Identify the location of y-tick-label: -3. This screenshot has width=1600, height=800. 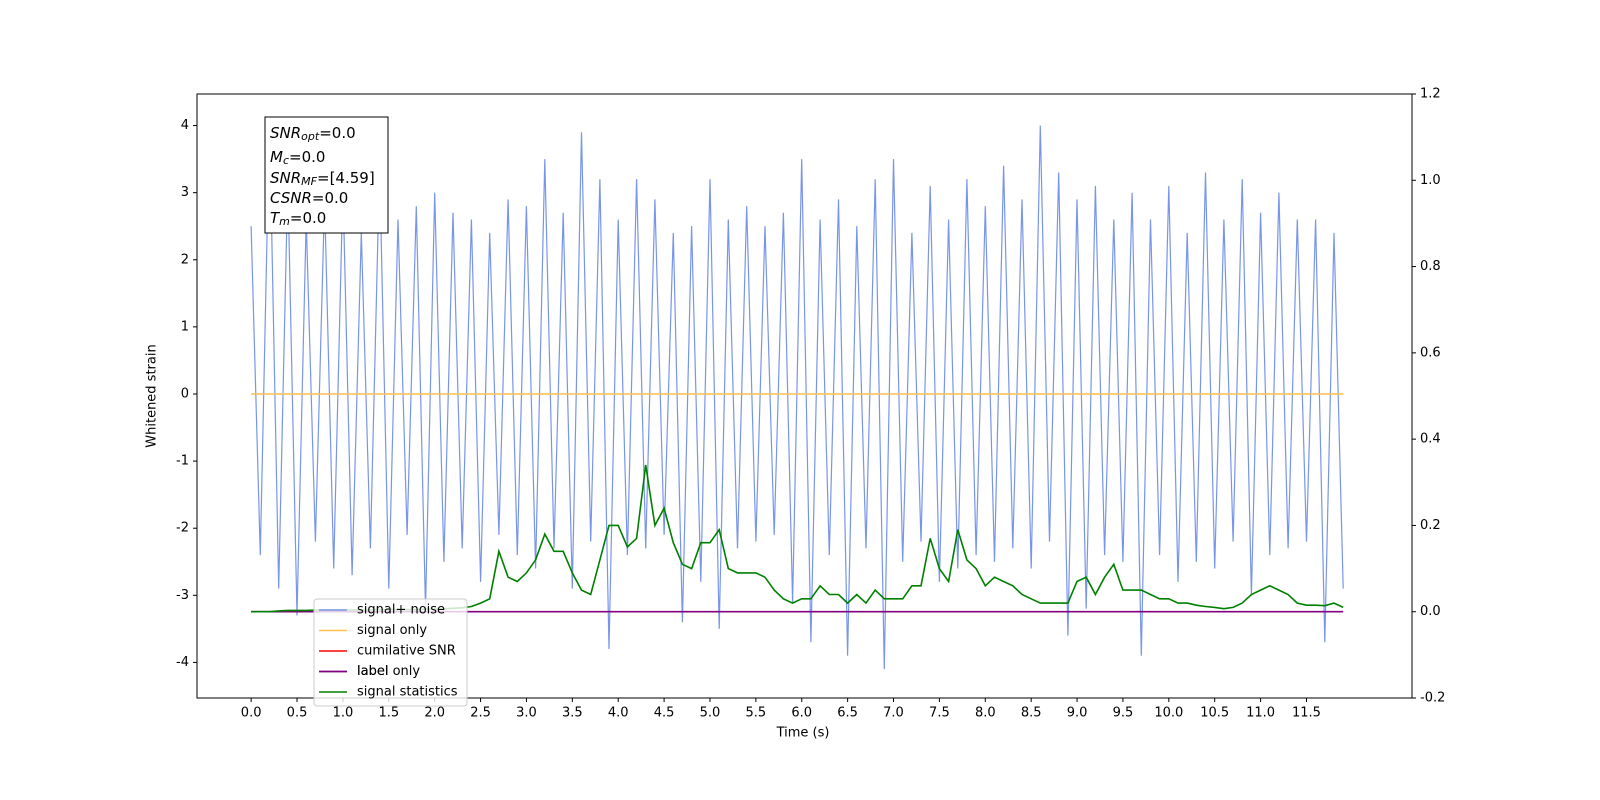
(182, 595).